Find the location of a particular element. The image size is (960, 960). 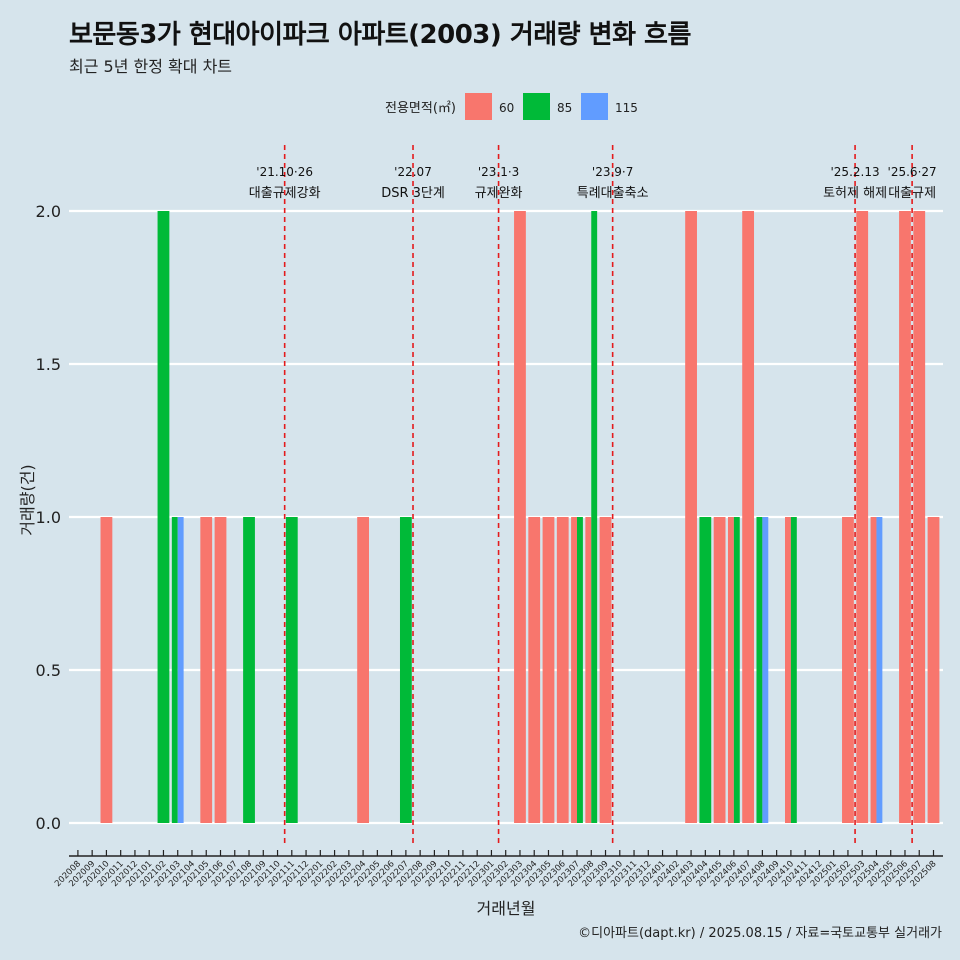

chart-subtitle: 최근 5년 한정 확대 차트 is located at coordinates (151, 66).